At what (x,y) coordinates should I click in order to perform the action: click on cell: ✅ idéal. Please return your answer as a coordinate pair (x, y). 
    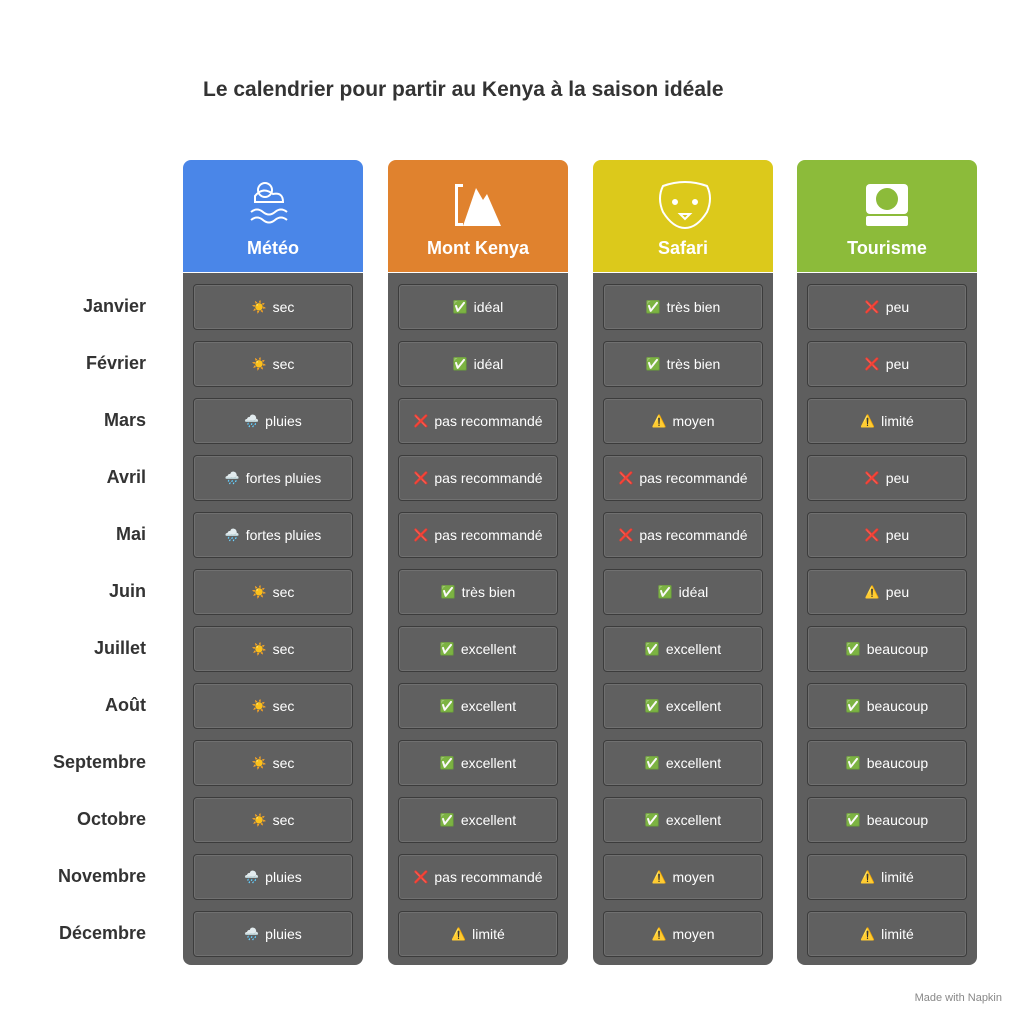
    Looking at the image, I should click on (478, 364).